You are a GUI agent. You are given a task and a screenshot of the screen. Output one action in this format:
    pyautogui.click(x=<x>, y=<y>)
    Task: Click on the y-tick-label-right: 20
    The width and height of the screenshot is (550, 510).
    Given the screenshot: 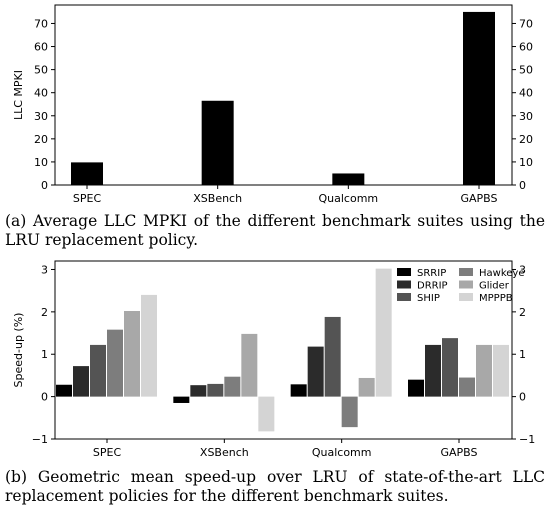 What is the action you would take?
    pyautogui.click(x=526, y=139)
    